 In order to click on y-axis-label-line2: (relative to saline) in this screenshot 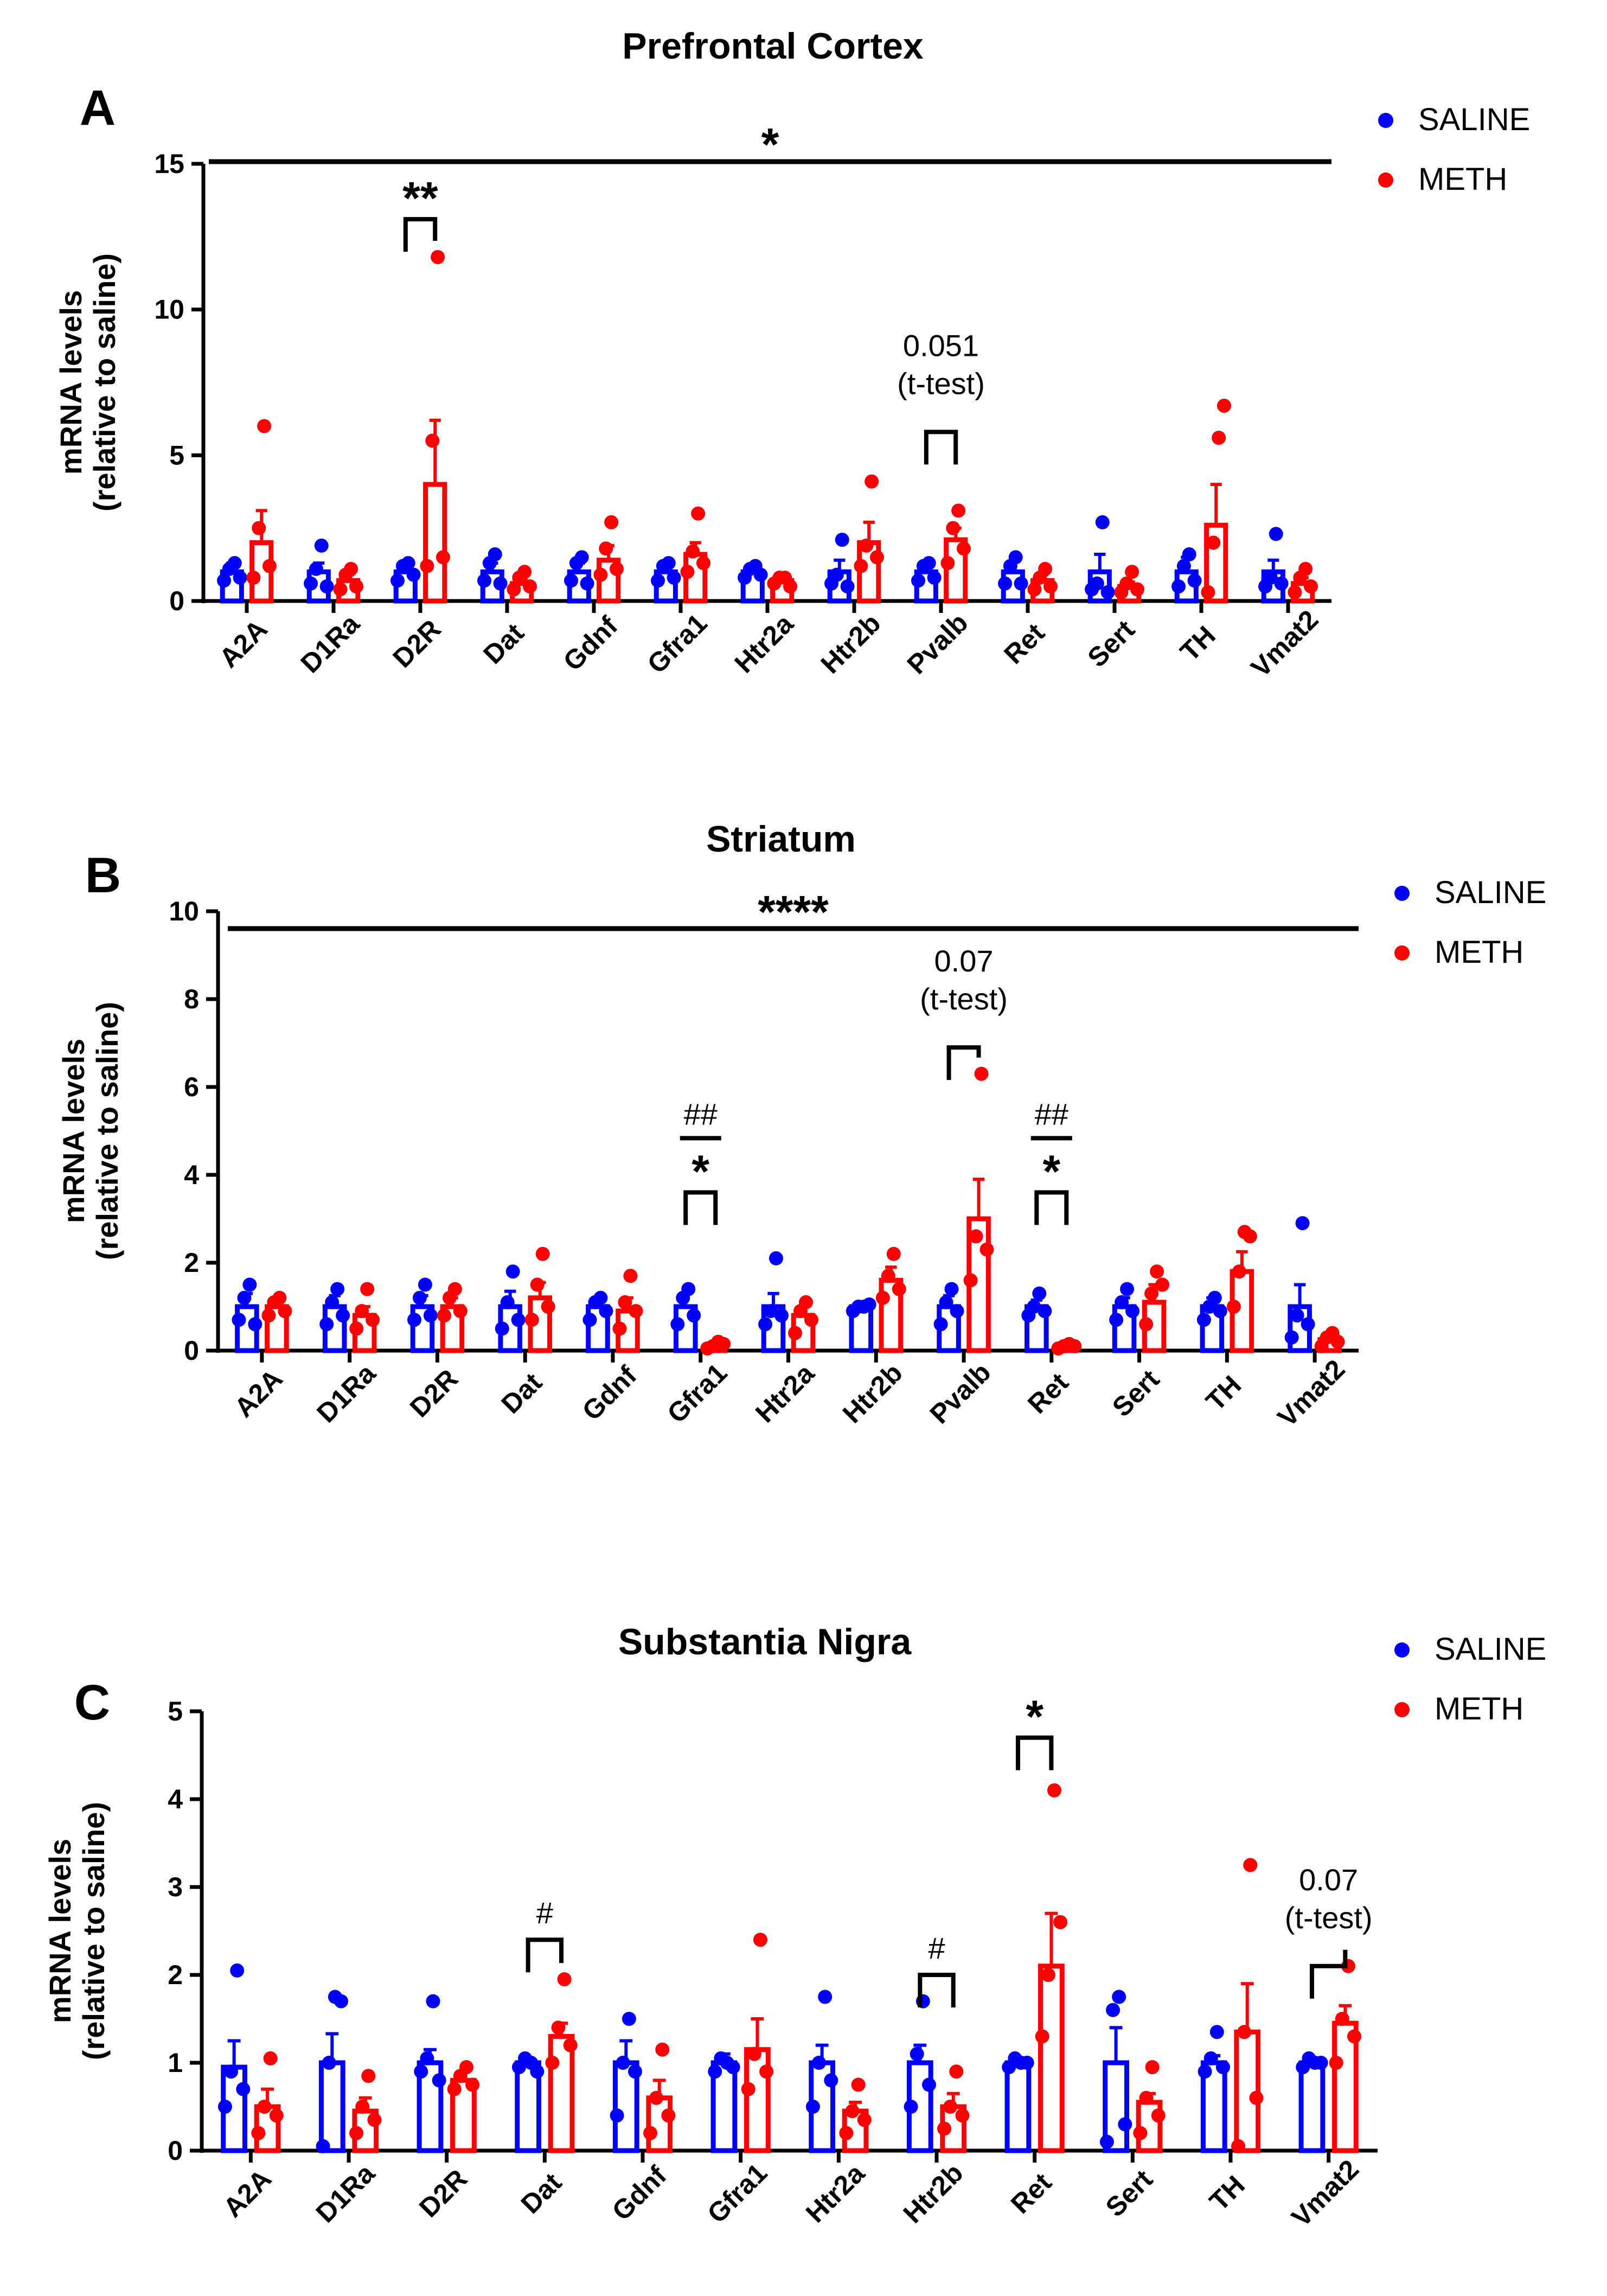, I will do `click(94, 1931)`.